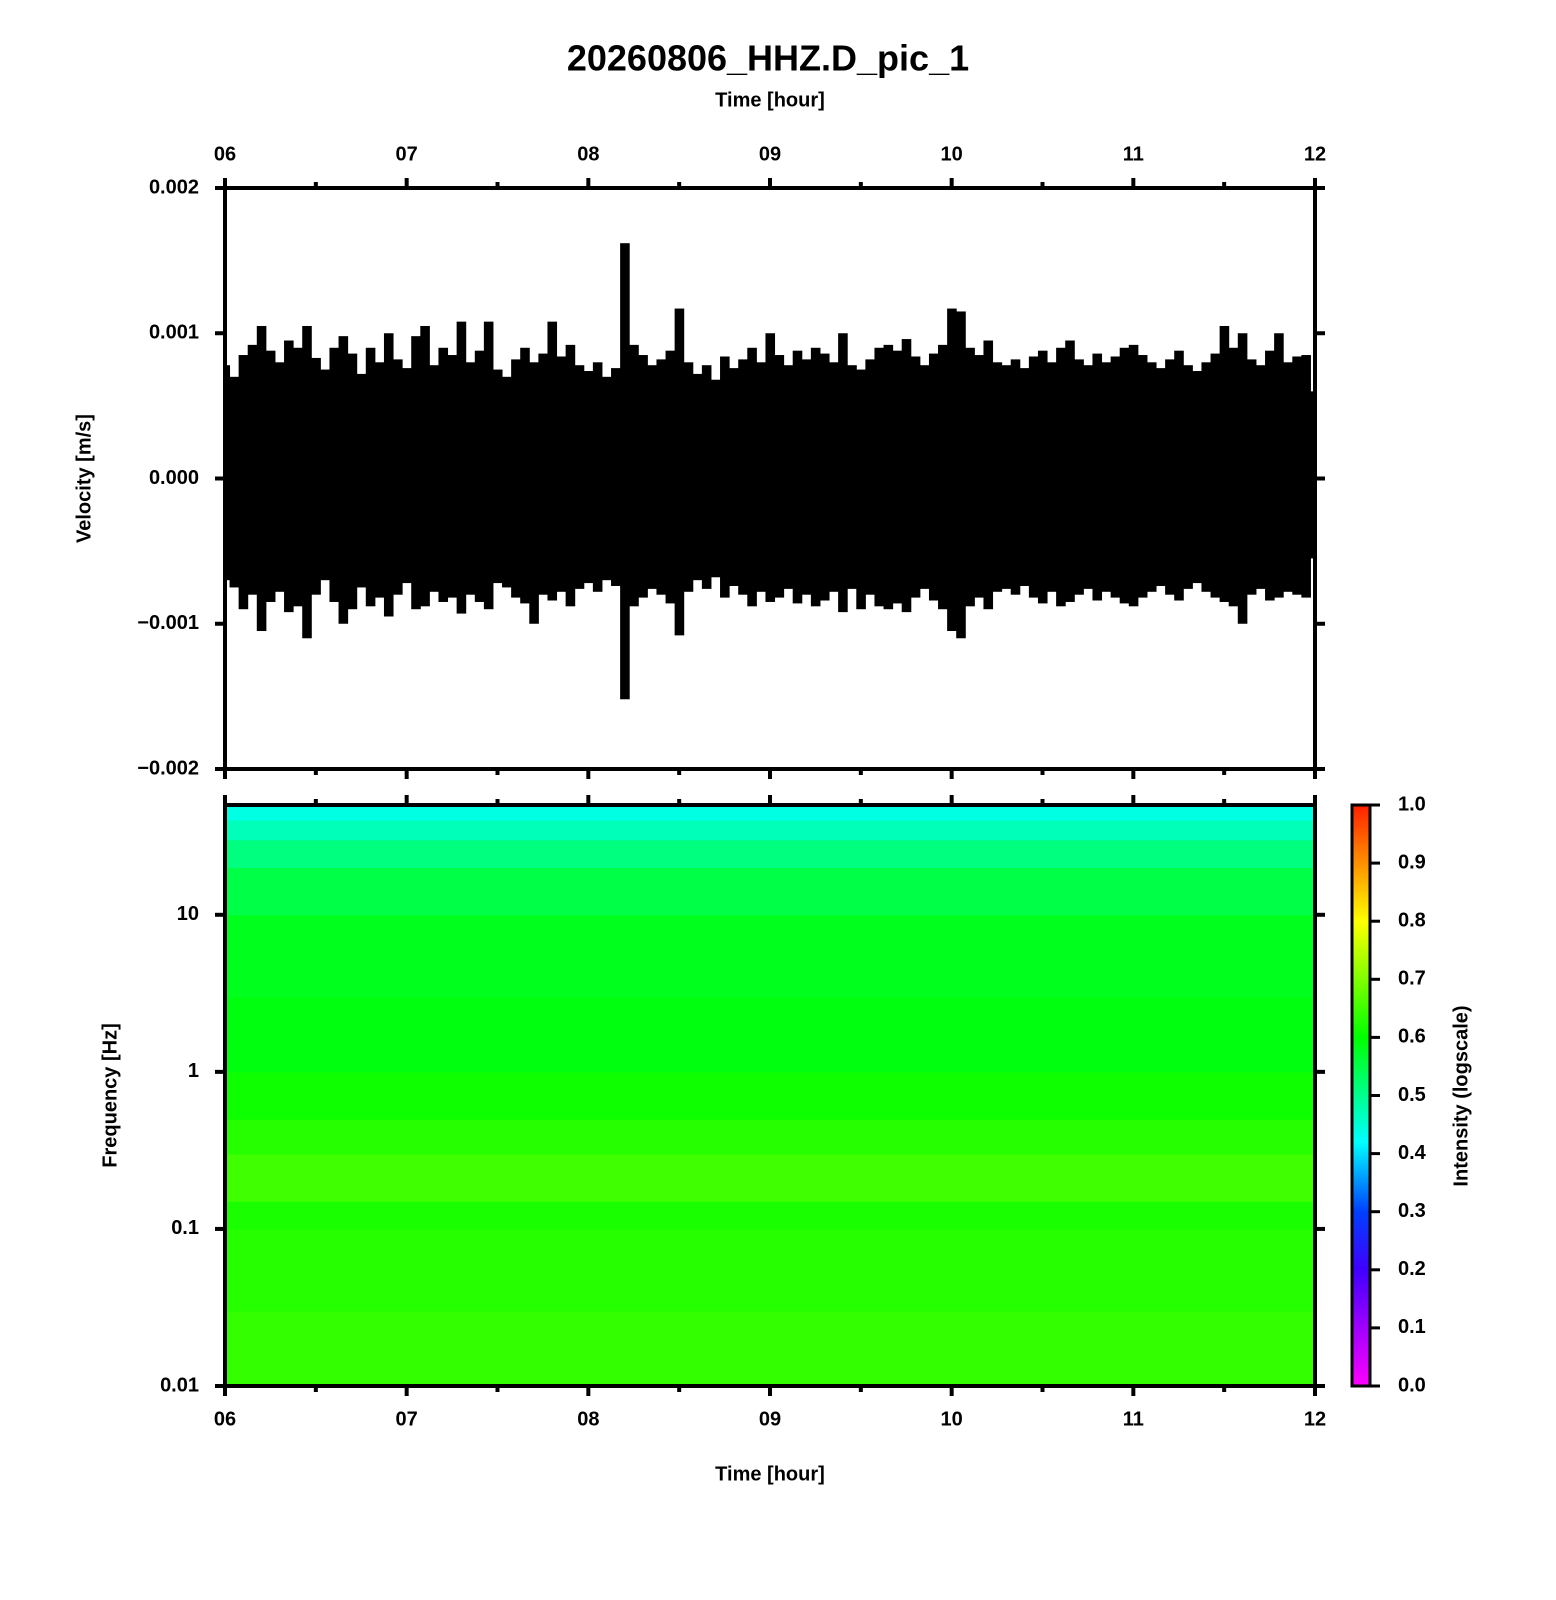 The height and width of the screenshot is (1600, 1556). Describe the element at coordinates (1412, 1211) in the screenshot. I see `colorbar-tick-label: 0.3` at that location.